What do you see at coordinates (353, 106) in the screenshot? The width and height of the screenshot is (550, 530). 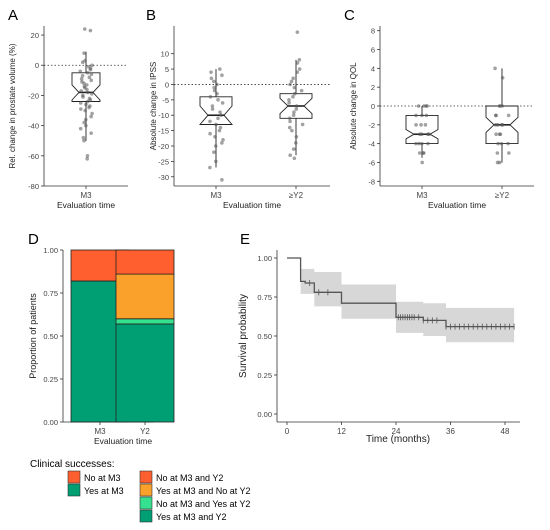 I see `y-axis-title: Absolute change in QOL` at bounding box center [353, 106].